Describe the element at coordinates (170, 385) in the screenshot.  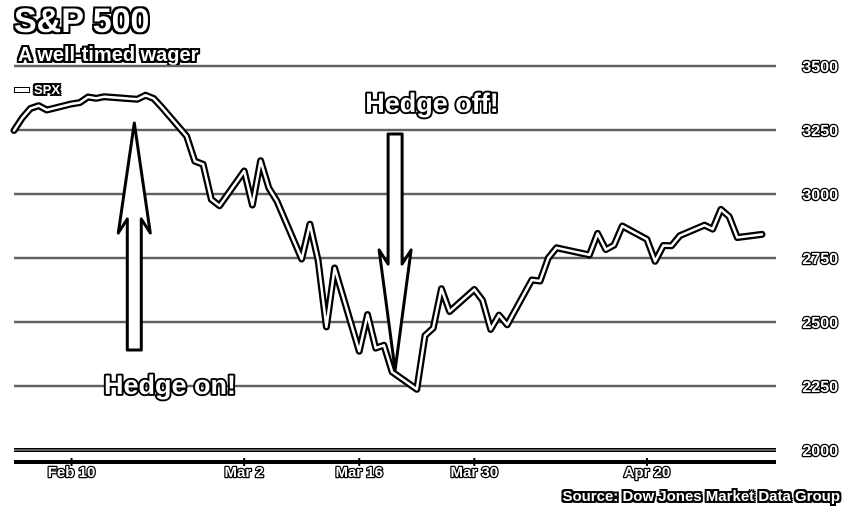
I see `hedge-on-label: Hedge on!` at that location.